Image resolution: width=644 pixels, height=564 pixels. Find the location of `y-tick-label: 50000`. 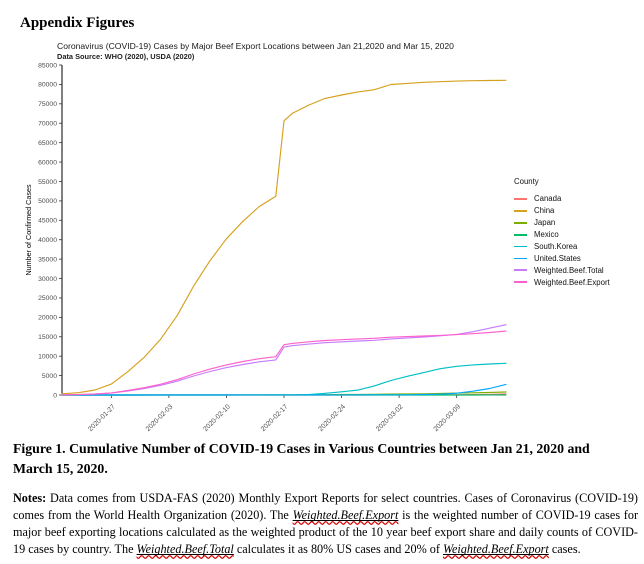

y-tick-label: 50000 is located at coordinates (47, 201).